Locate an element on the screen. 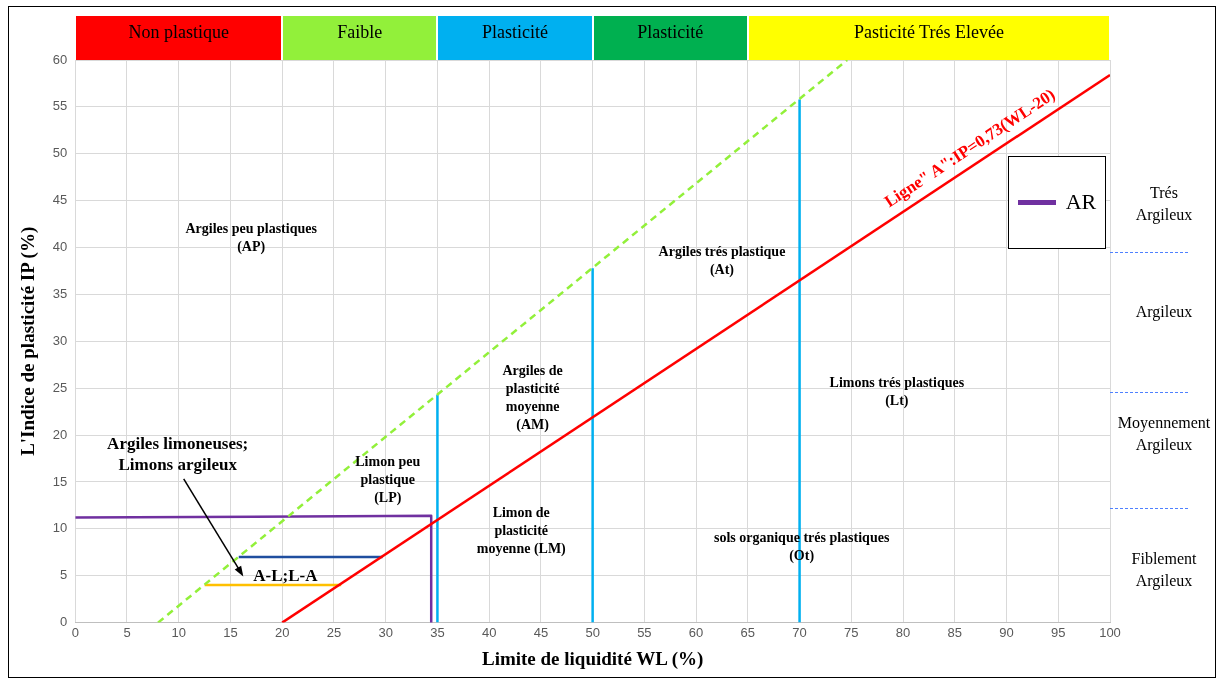  y-tick-label: 40 is located at coordinates (60, 247).